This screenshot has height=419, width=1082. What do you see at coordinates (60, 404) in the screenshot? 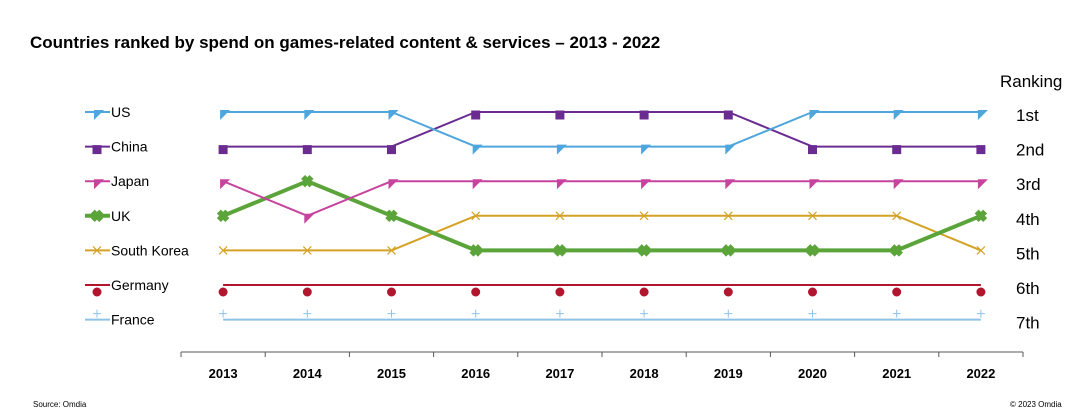
I see `source-note: Source: Omdia` at bounding box center [60, 404].